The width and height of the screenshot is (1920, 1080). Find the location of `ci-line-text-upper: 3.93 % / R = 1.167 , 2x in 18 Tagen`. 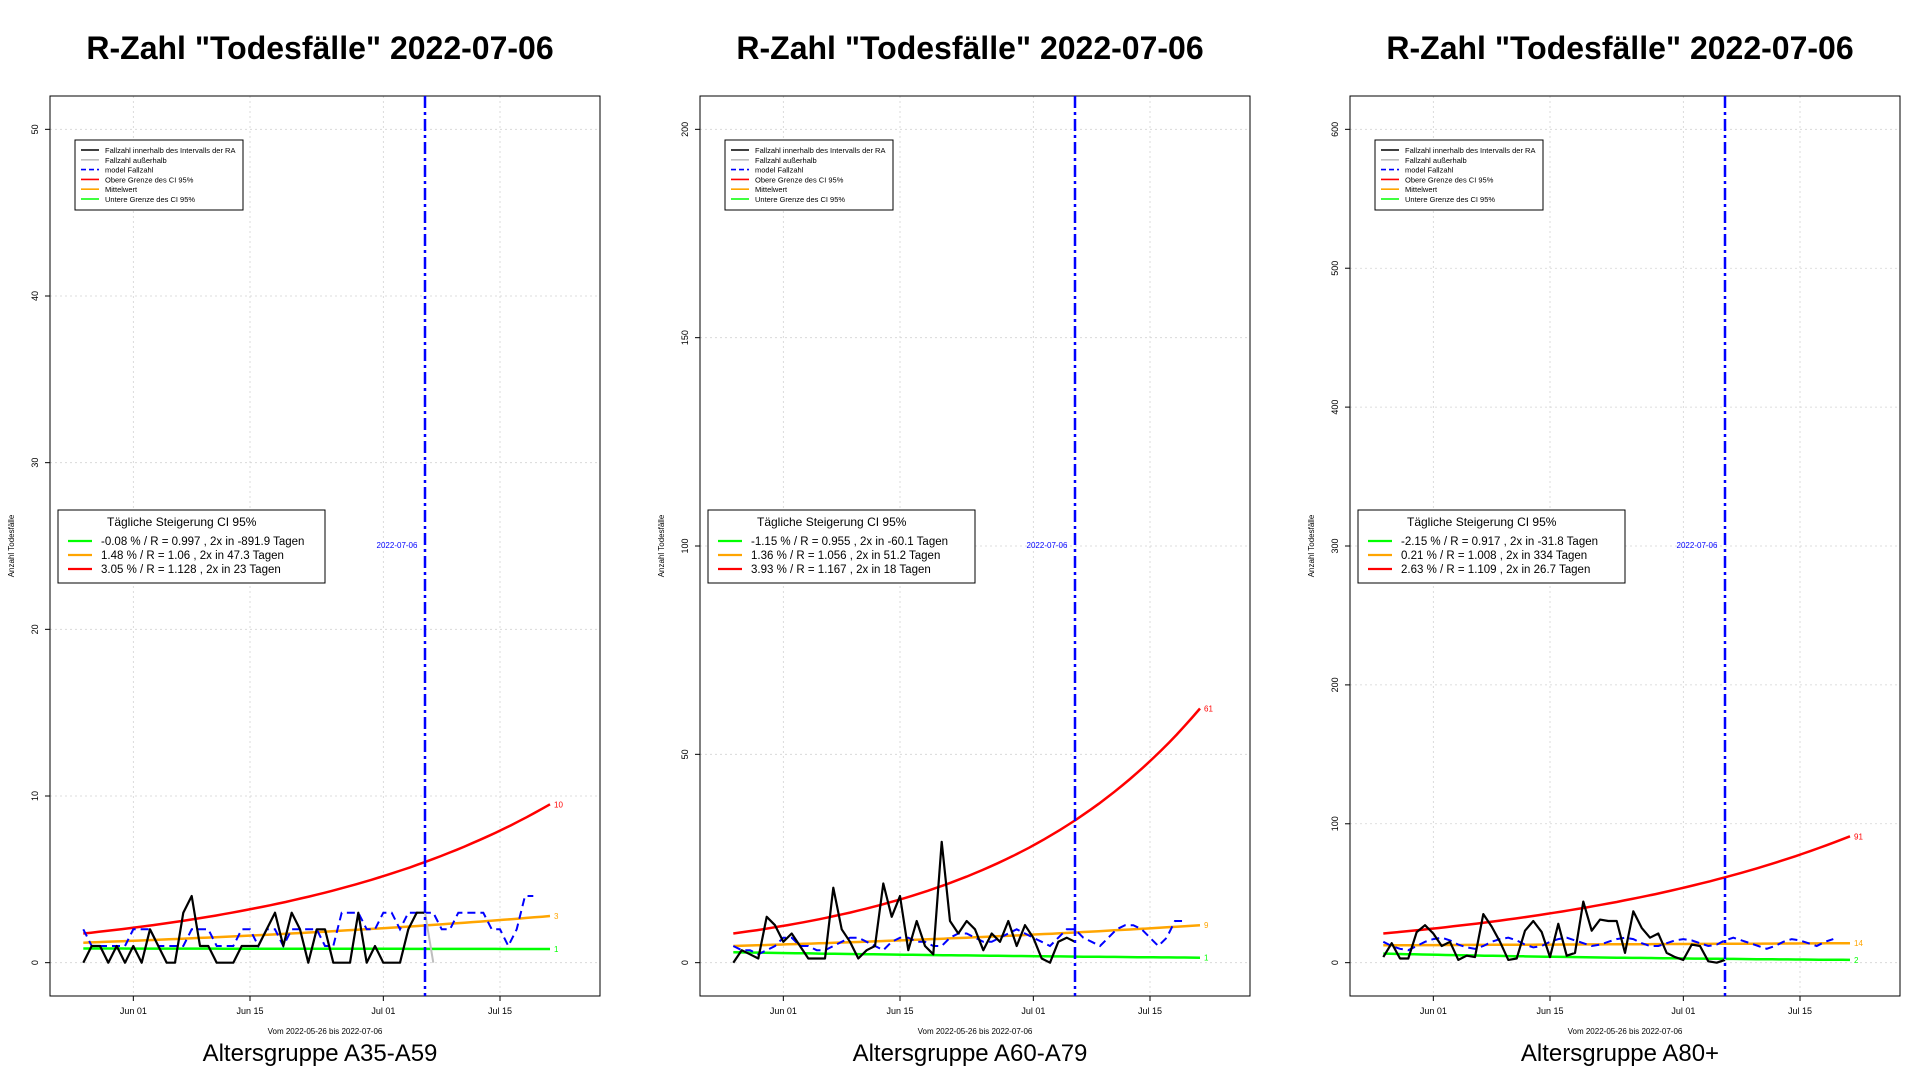

ci-line-text-upper: 3.93 % / R = 1.167 , 2x in 18 Tagen is located at coordinates (841, 570).